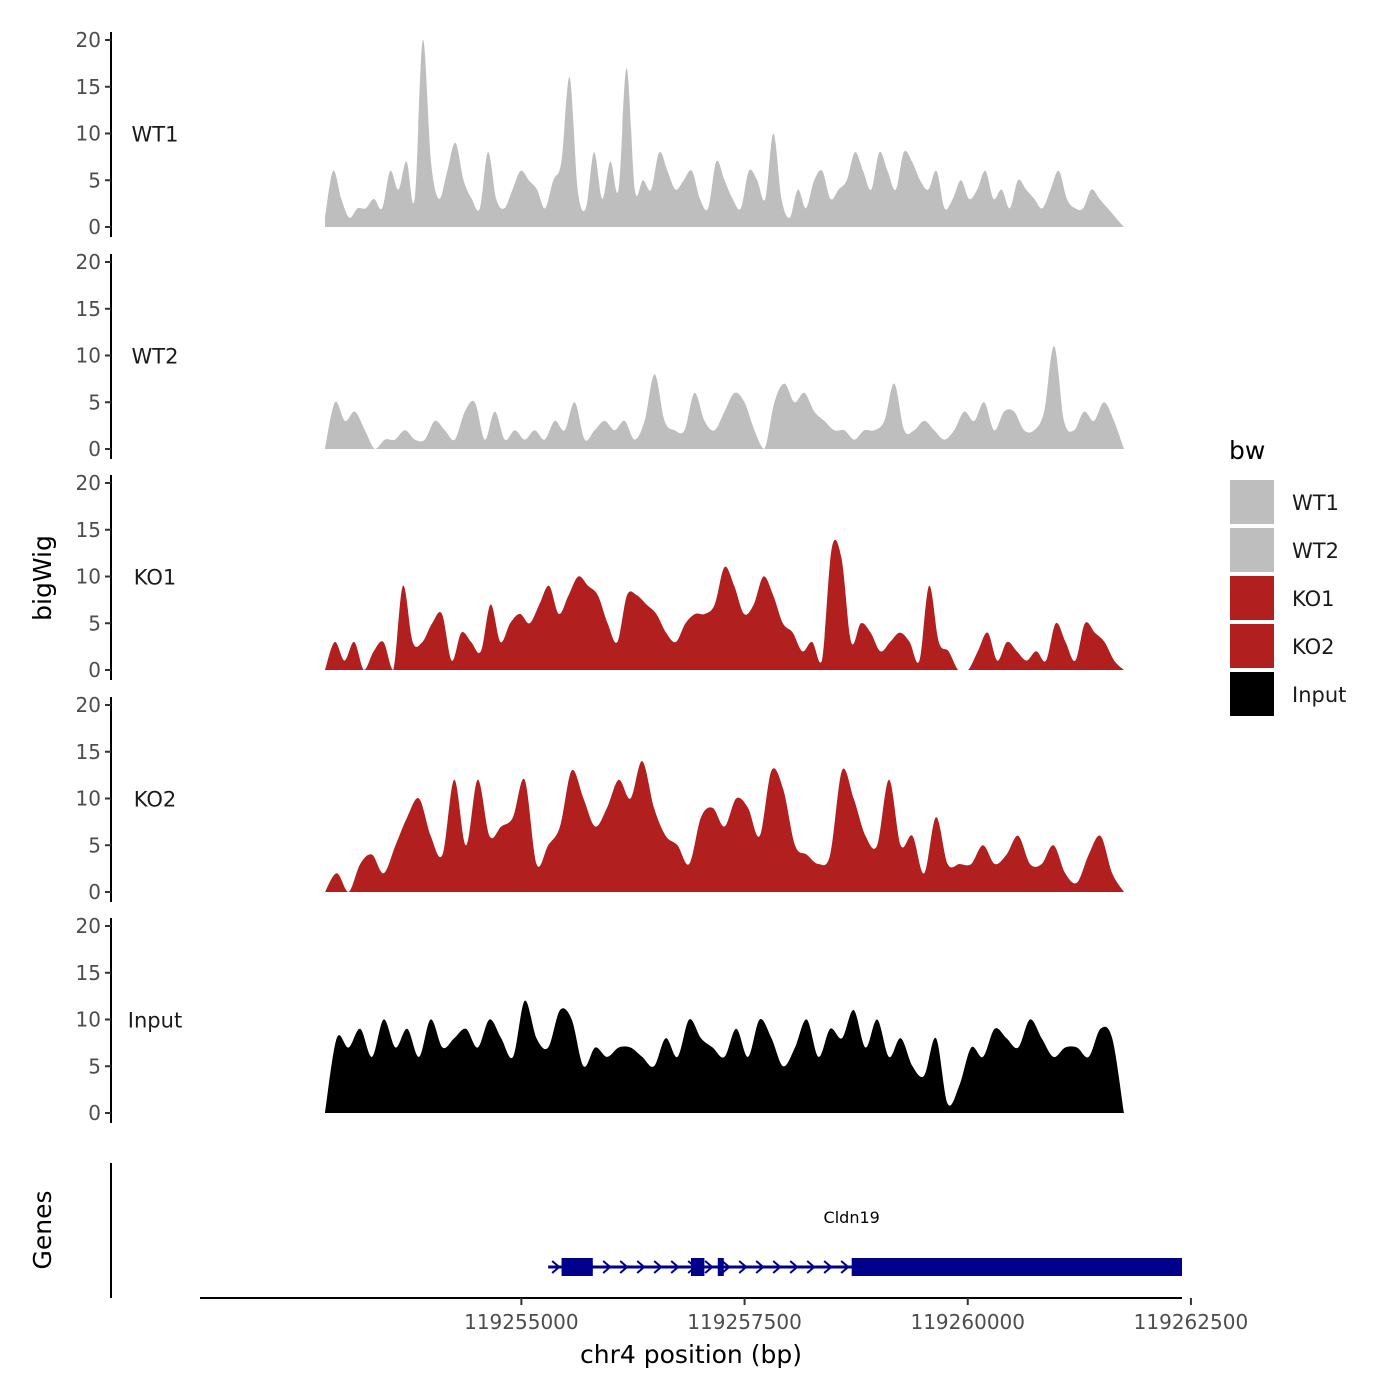 The height and width of the screenshot is (1400, 1400). What do you see at coordinates (724, 1056) in the screenshot?
I see `signal-area-input` at bounding box center [724, 1056].